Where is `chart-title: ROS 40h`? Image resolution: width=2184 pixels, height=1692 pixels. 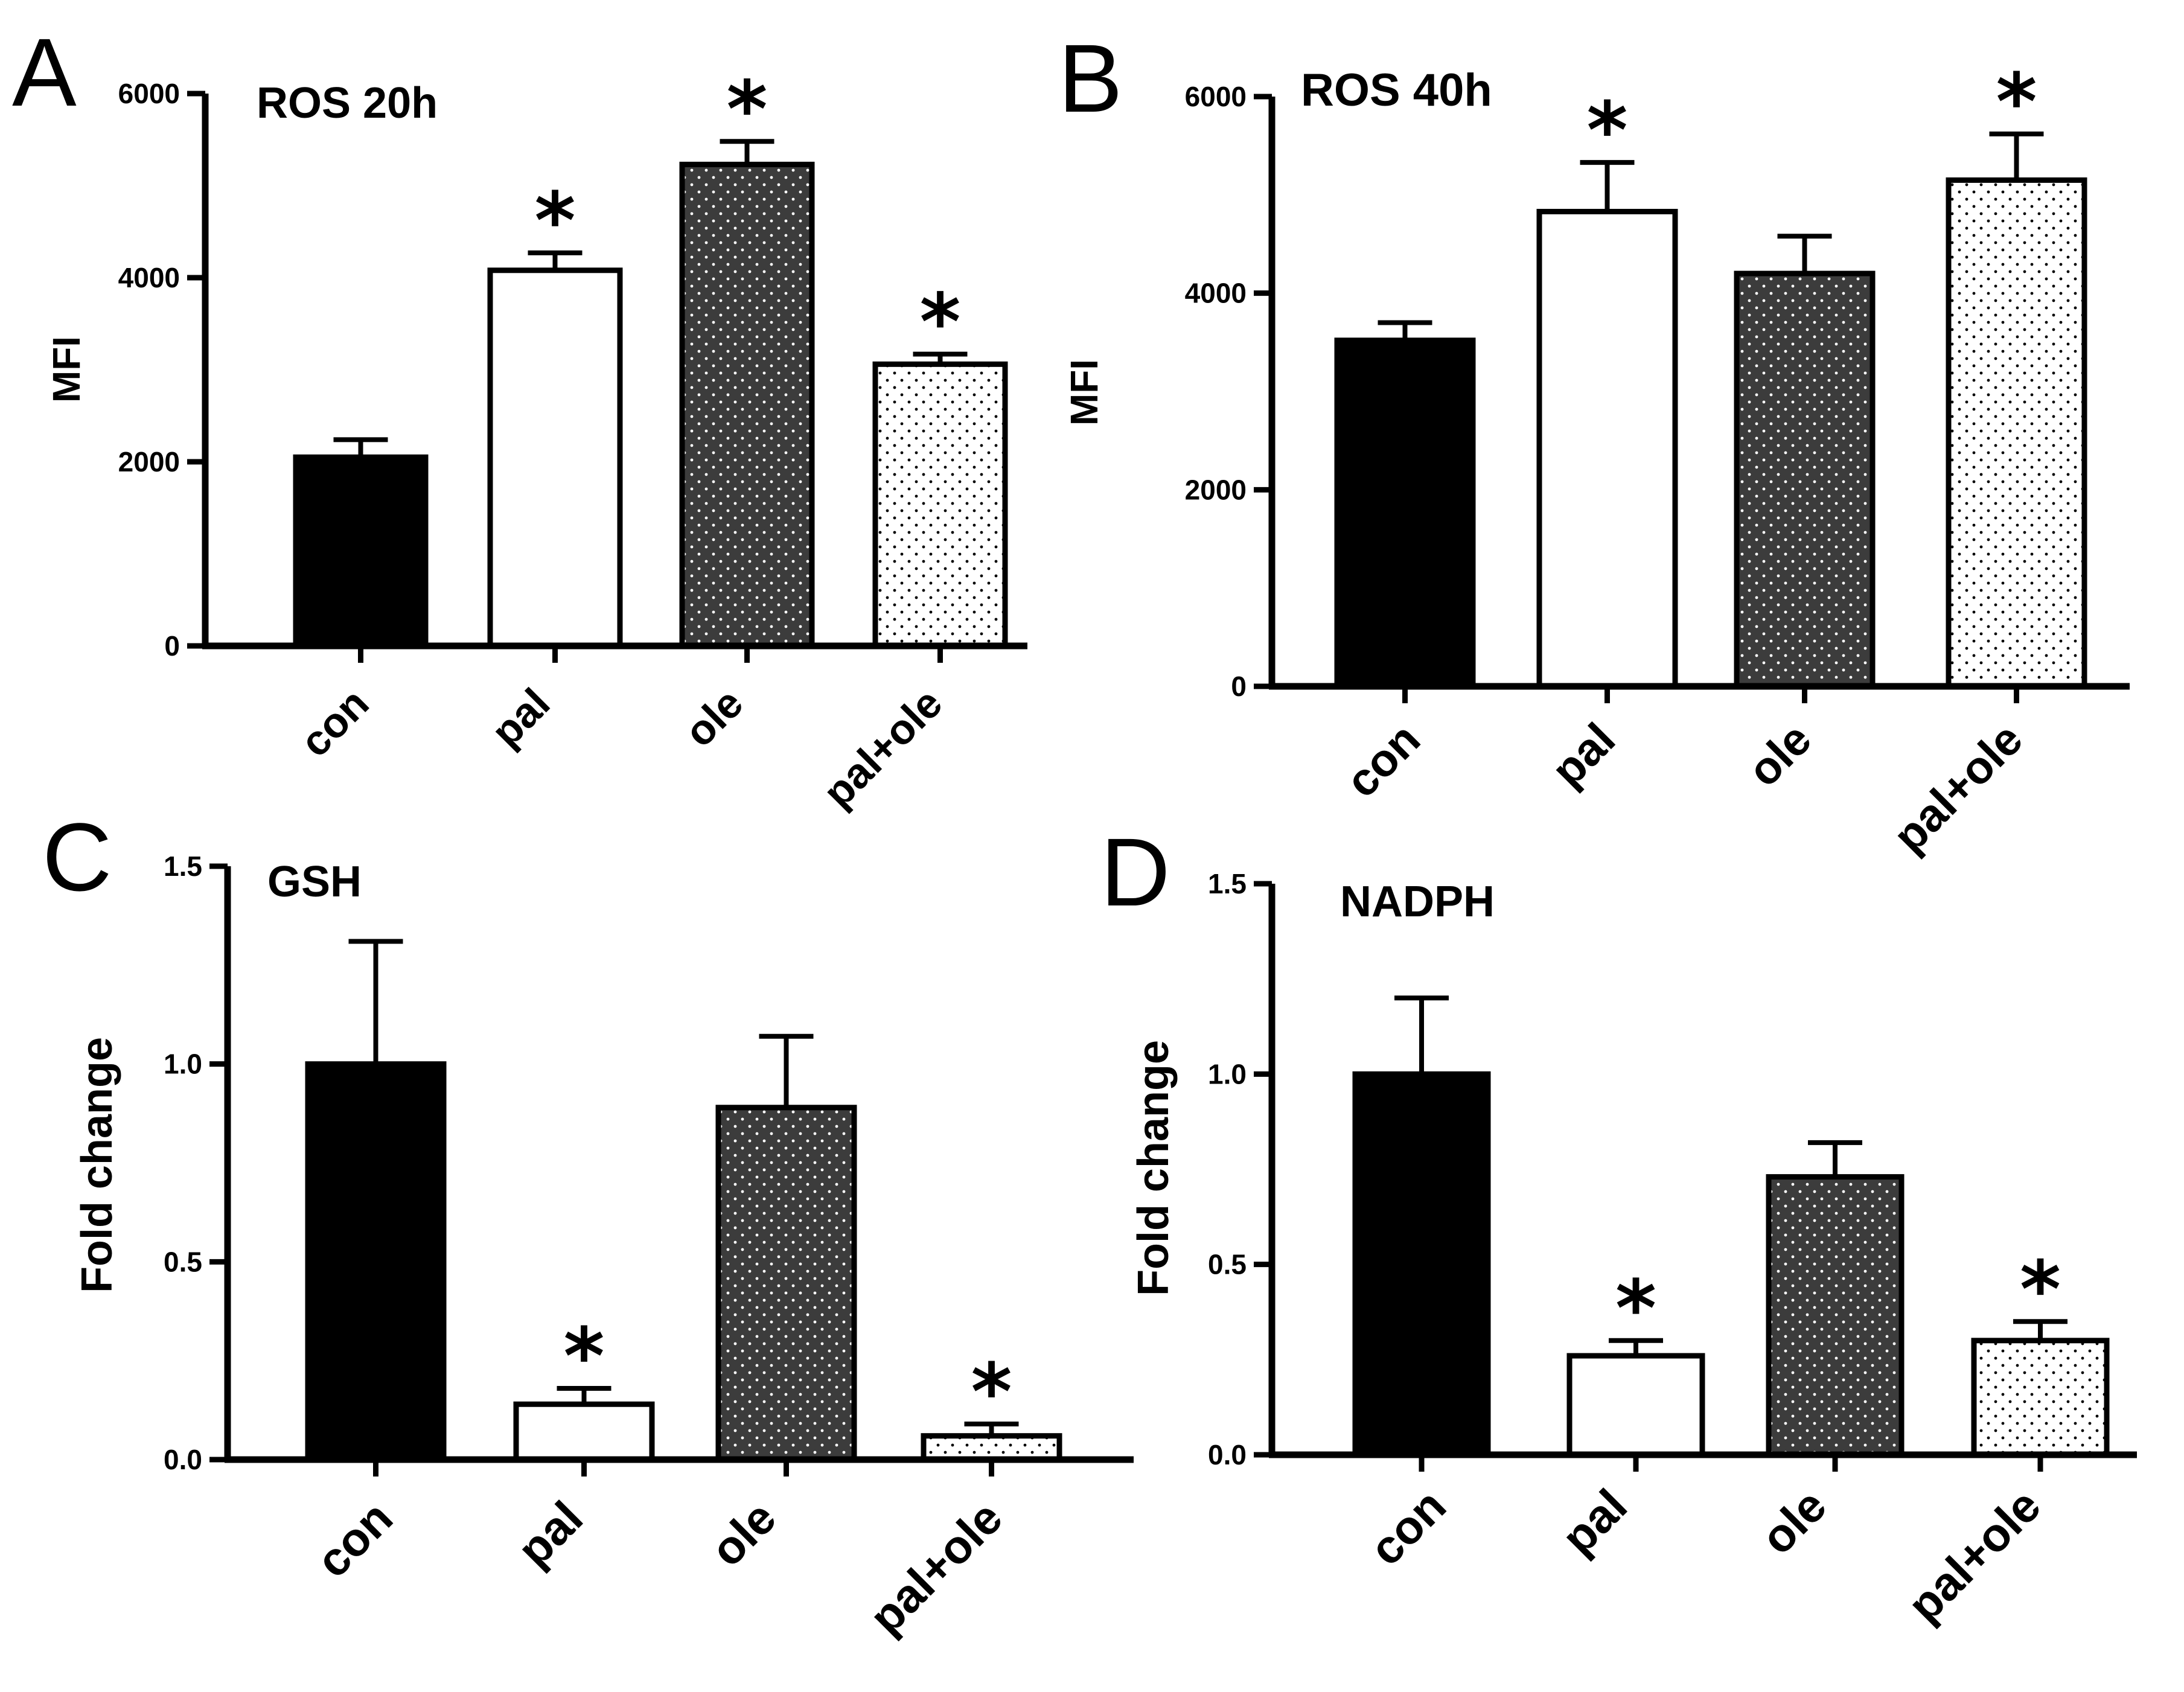
chart-title: ROS 40h is located at coordinates (1396, 90).